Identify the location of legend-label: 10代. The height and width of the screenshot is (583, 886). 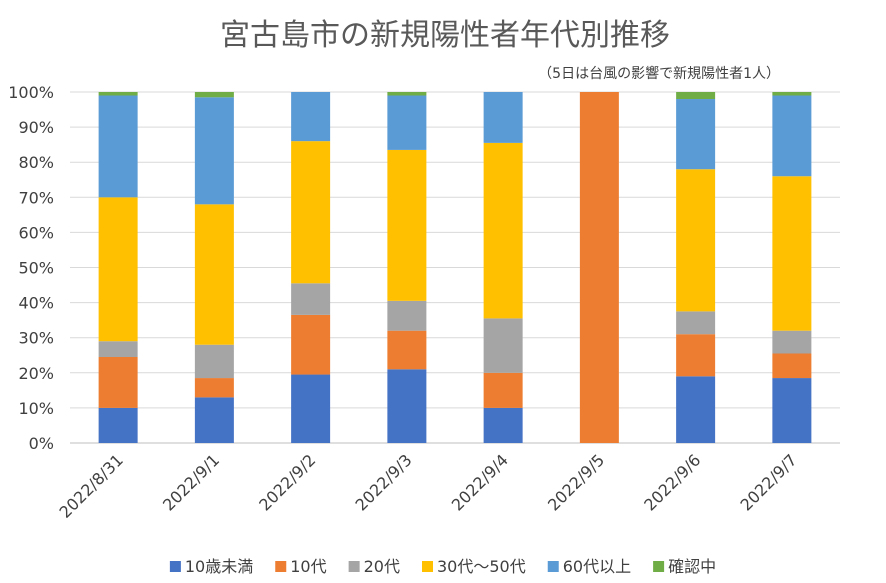
(308, 566).